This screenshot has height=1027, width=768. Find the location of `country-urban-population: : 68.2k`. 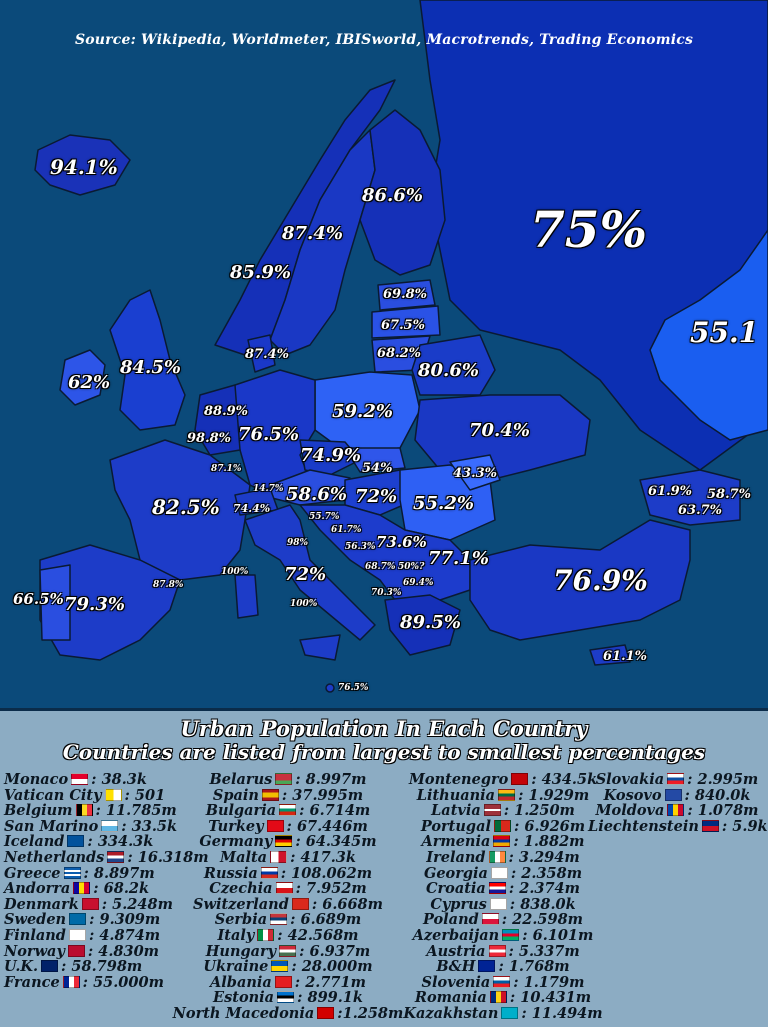

country-urban-population: : 68.2k is located at coordinates (121, 889).